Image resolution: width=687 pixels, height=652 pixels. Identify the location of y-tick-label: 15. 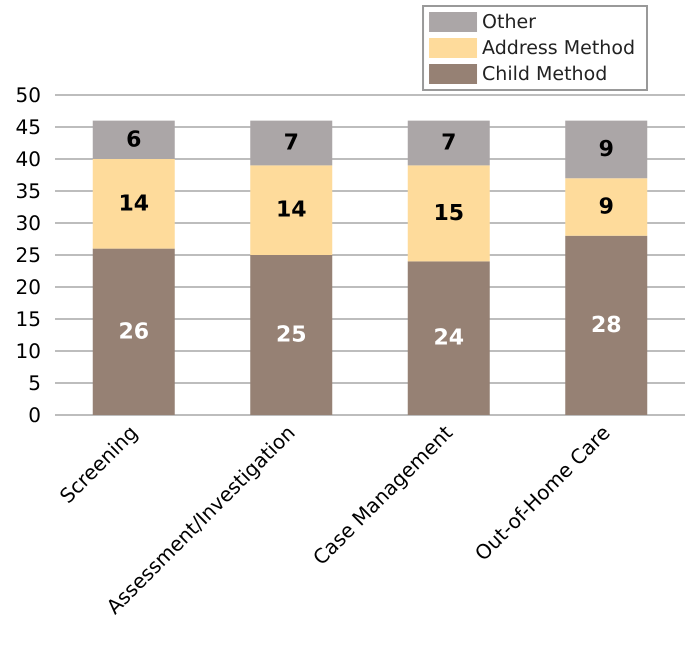
(28, 319).